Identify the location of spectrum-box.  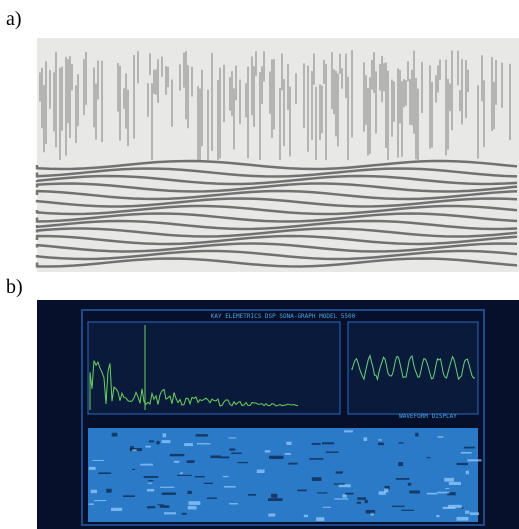
(214, 368).